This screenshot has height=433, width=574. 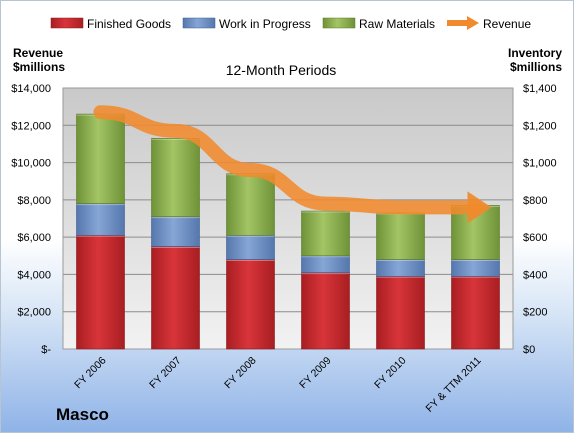 What do you see at coordinates (265, 24) in the screenshot?
I see `legend-label-work-in-progress: Work in Progress` at bounding box center [265, 24].